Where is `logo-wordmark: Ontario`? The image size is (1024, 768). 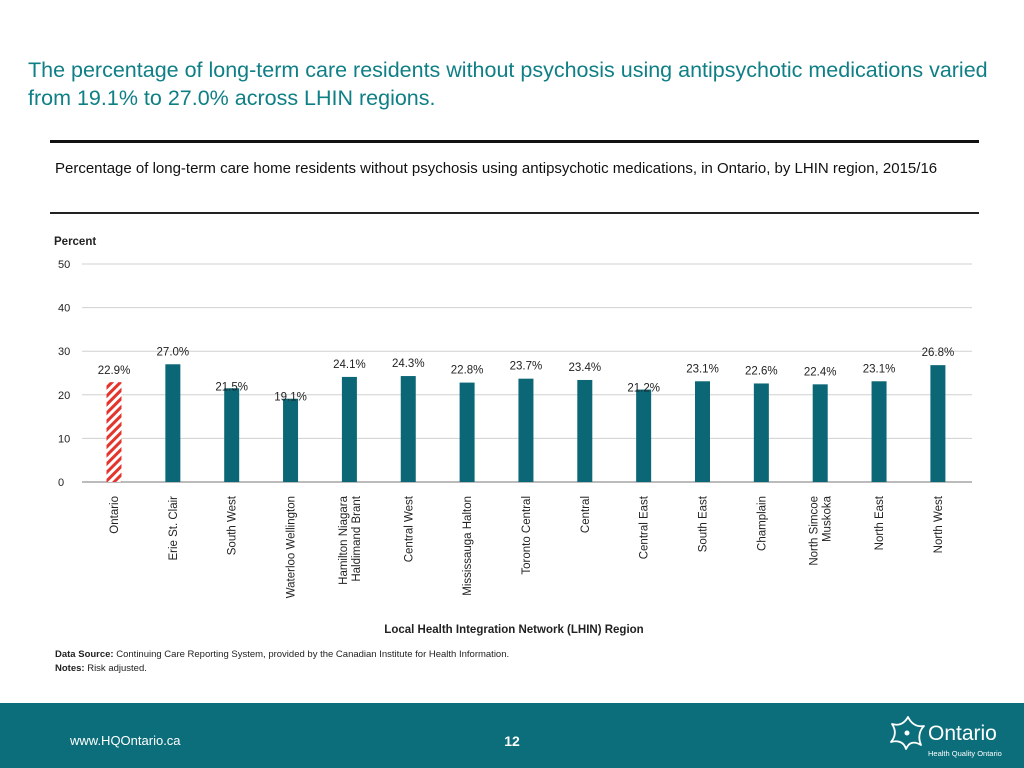
logo-wordmark: Ontario is located at coordinates (962, 733).